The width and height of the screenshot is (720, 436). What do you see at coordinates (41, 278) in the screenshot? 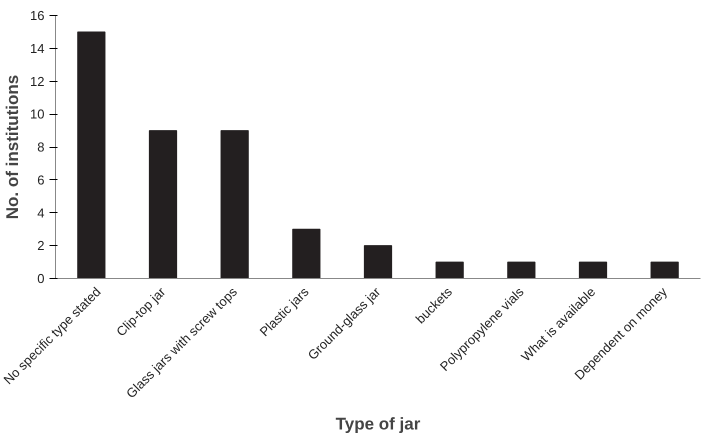
I see `y-tick-label: 0` at bounding box center [41, 278].